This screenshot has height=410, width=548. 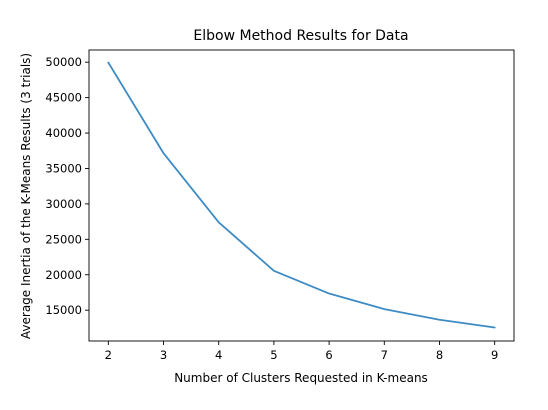 What do you see at coordinates (300, 36) in the screenshot?
I see `chart-title: Elbow Method Results for Data` at bounding box center [300, 36].